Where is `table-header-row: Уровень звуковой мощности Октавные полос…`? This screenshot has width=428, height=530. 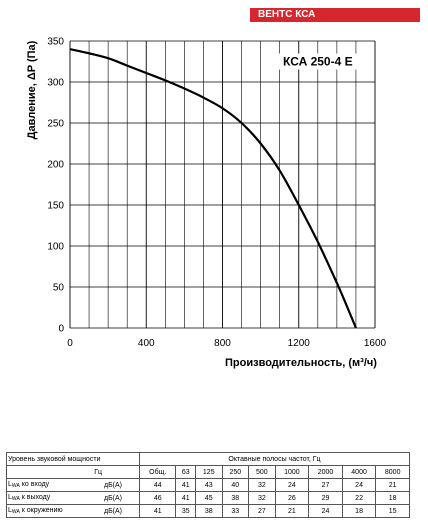 table-header-row: Уровень звуковой мощности Октавные полос… is located at coordinates (208, 459).